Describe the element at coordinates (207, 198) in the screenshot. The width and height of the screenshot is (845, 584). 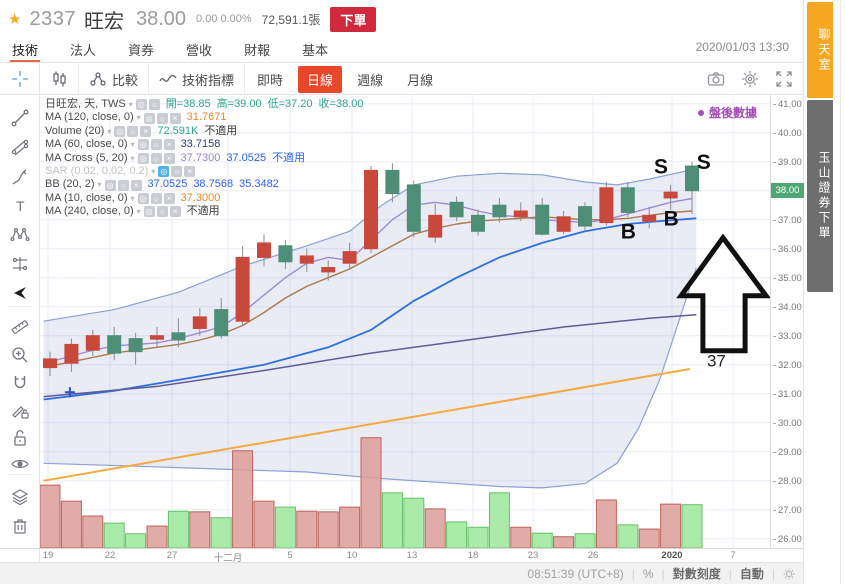
I see `legend-row: MA (10, close, 0) ▾ ◎ ☼ × 37.3000` at that location.